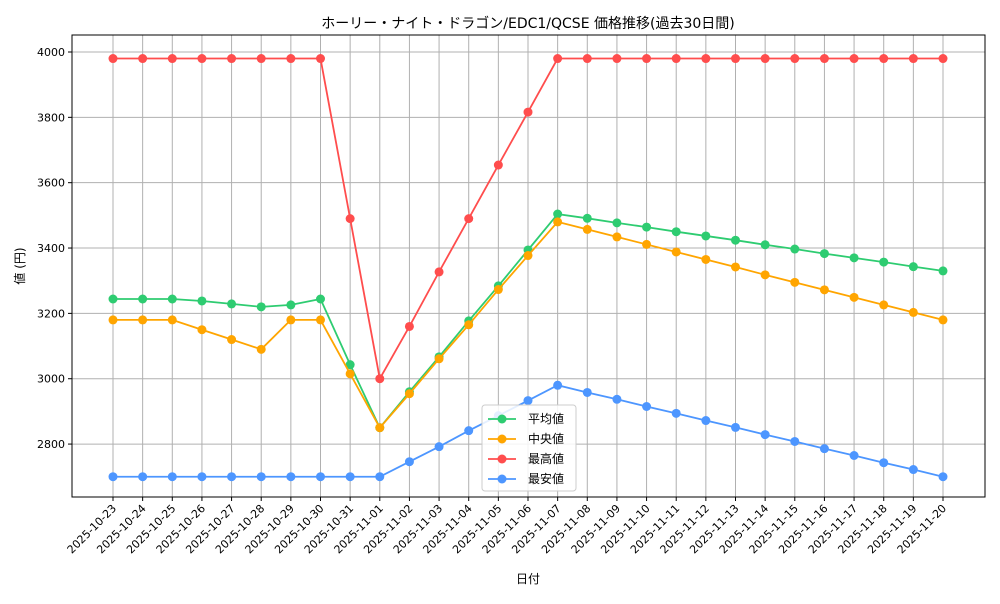  Describe the element at coordinates (51, 248) in the screenshot. I see `y-tick-label: 3400` at that location.